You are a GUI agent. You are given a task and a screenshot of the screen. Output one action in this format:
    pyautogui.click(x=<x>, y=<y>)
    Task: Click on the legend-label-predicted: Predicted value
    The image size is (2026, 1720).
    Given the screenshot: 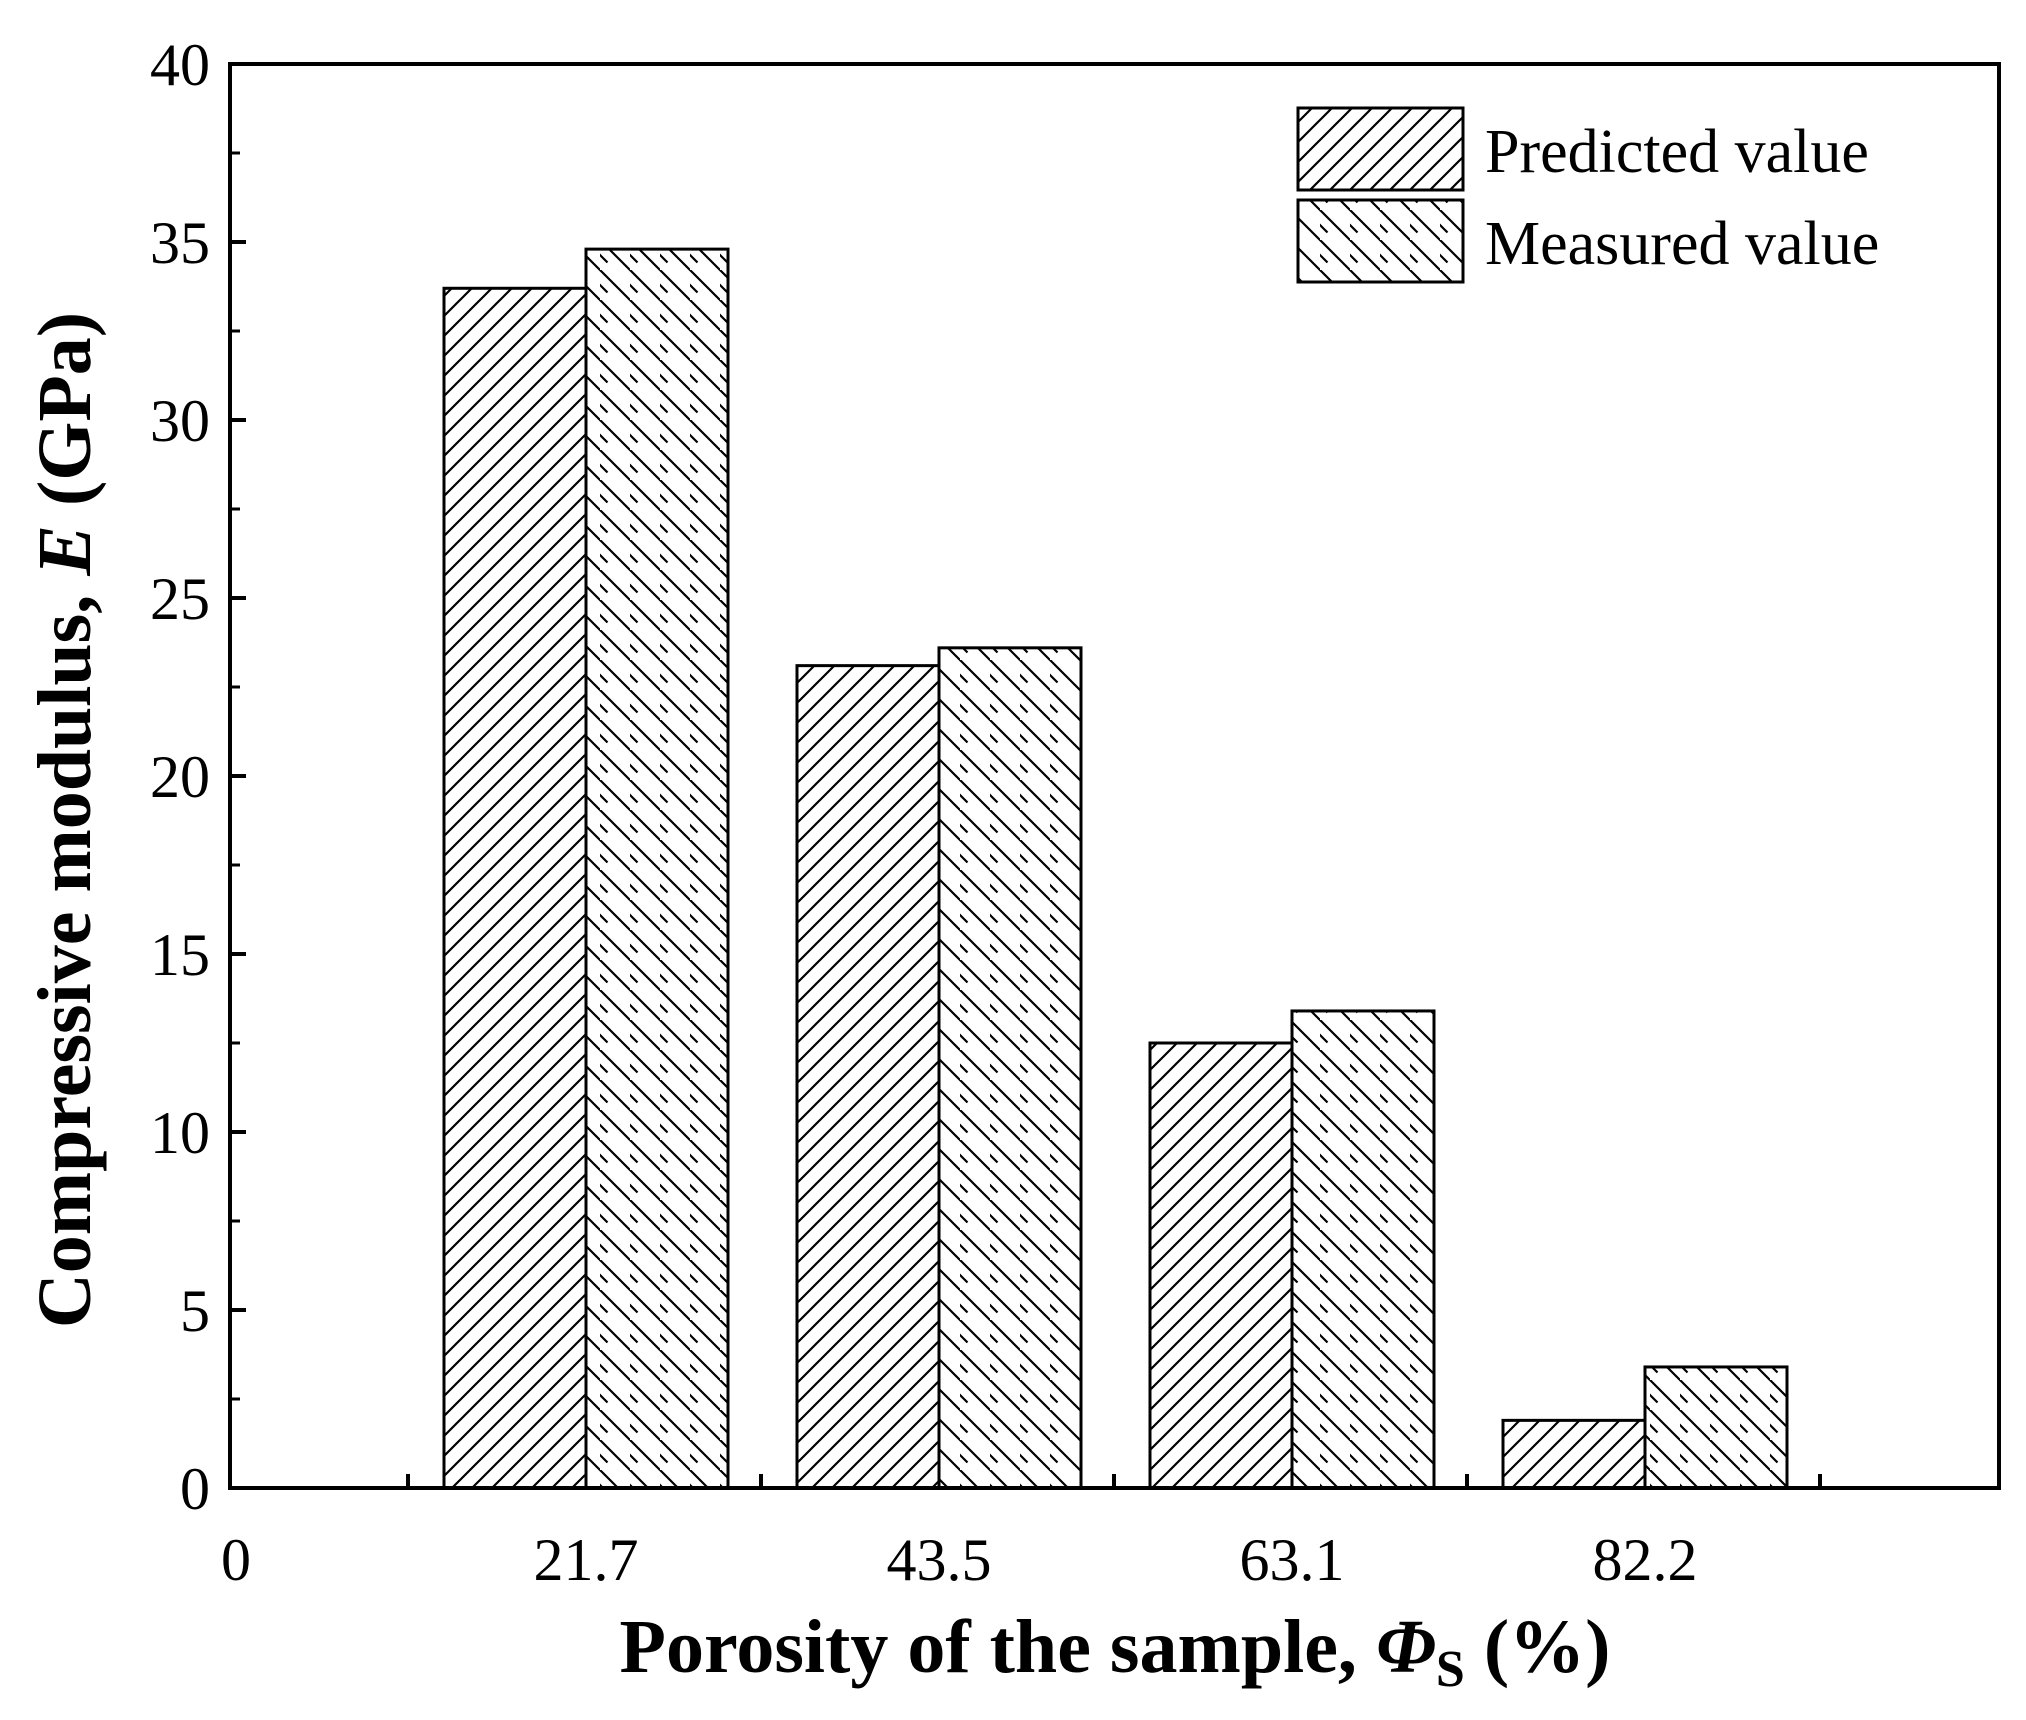 What is the action you would take?
    pyautogui.click(x=1677, y=152)
    